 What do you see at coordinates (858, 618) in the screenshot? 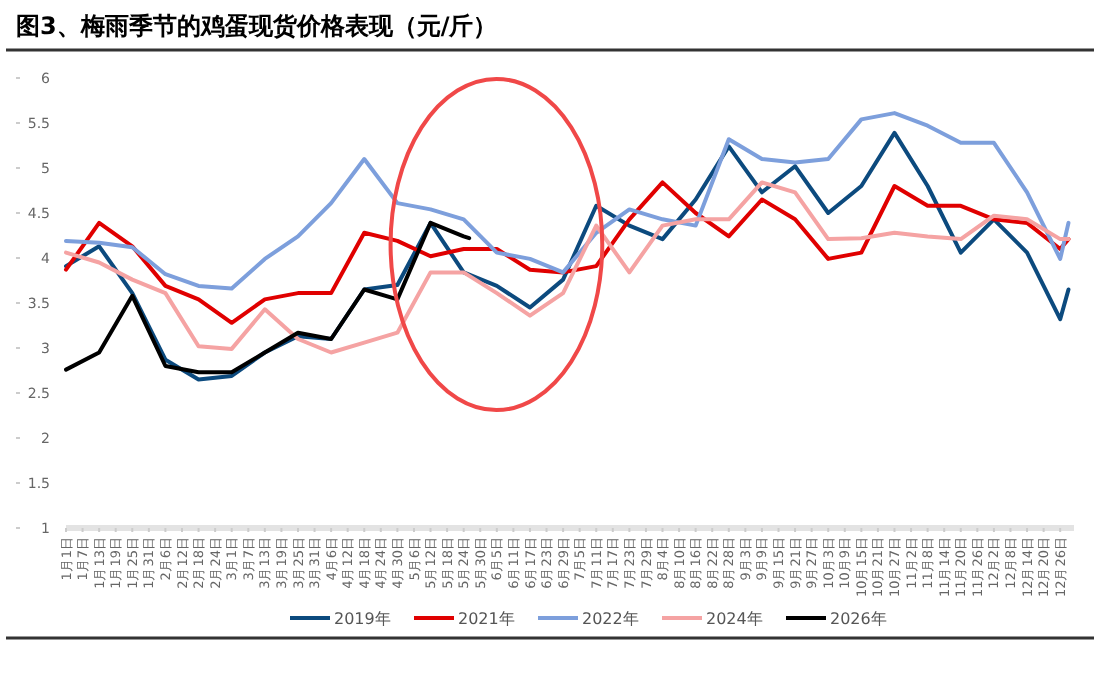
I see `legend-label: 2026年` at bounding box center [858, 618].